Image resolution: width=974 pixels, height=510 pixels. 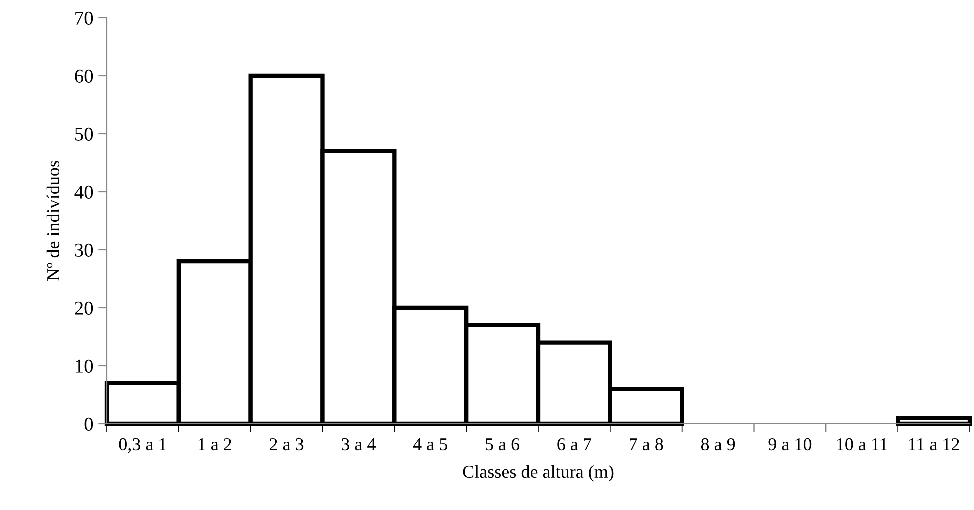 I want to click on y-tick-label: 30, so click(x=84, y=250).